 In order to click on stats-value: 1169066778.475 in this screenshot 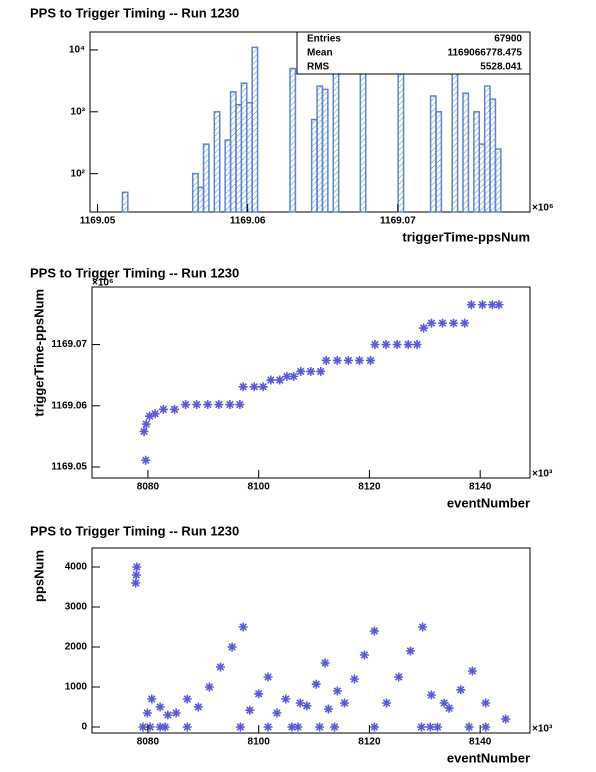, I will do `click(484, 53)`.